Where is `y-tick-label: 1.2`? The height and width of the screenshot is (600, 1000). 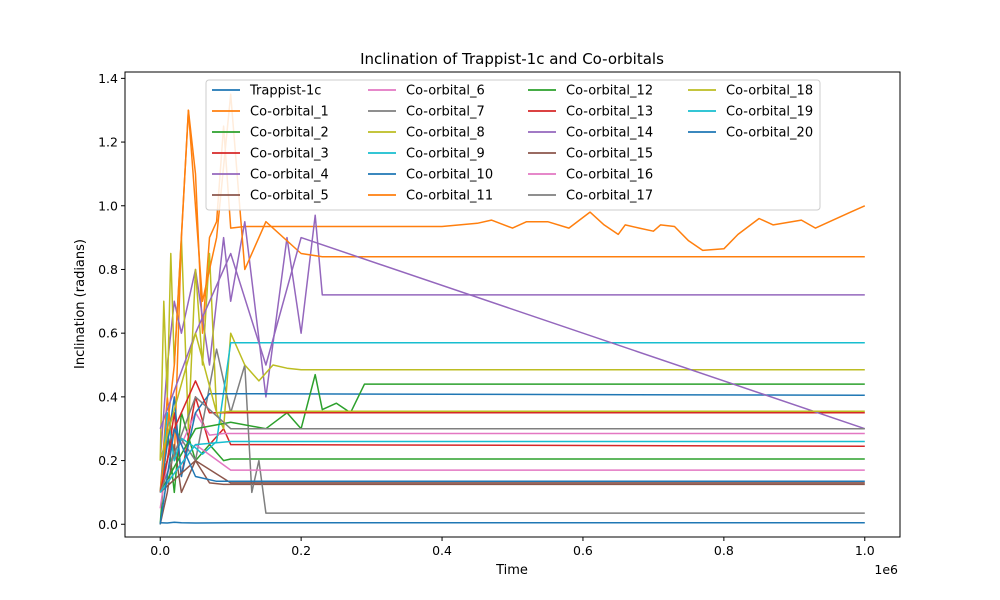
y-tick-label: 1.2 is located at coordinates (108, 142).